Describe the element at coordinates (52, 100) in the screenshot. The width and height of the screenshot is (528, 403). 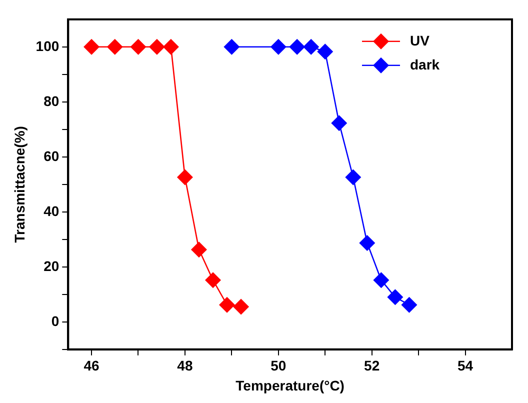
I see `y-tick-label: 80` at that location.